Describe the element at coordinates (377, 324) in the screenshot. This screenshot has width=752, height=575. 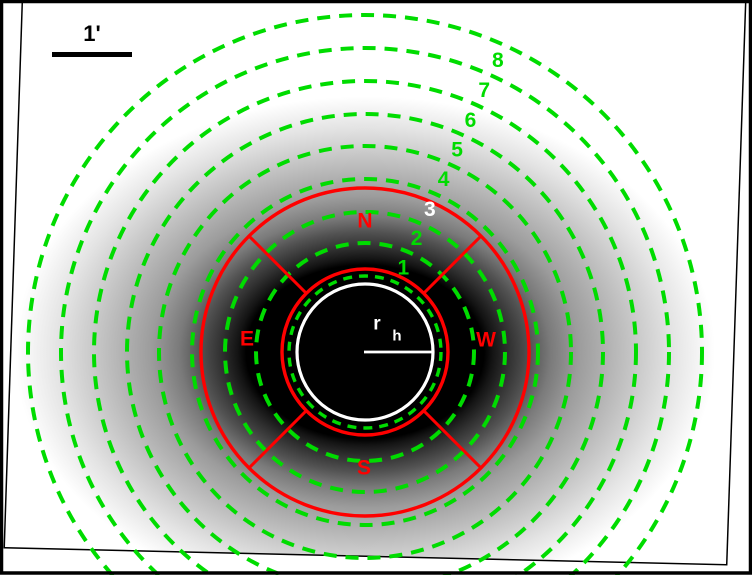
I see `half-light-radius-symbol: r` at that location.